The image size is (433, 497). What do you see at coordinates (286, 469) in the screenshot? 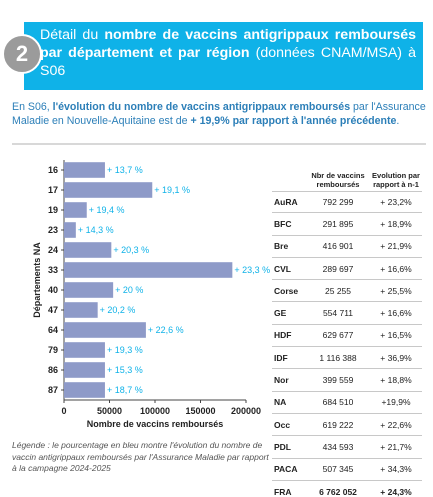
I see `region-code: PACA` at bounding box center [286, 469].